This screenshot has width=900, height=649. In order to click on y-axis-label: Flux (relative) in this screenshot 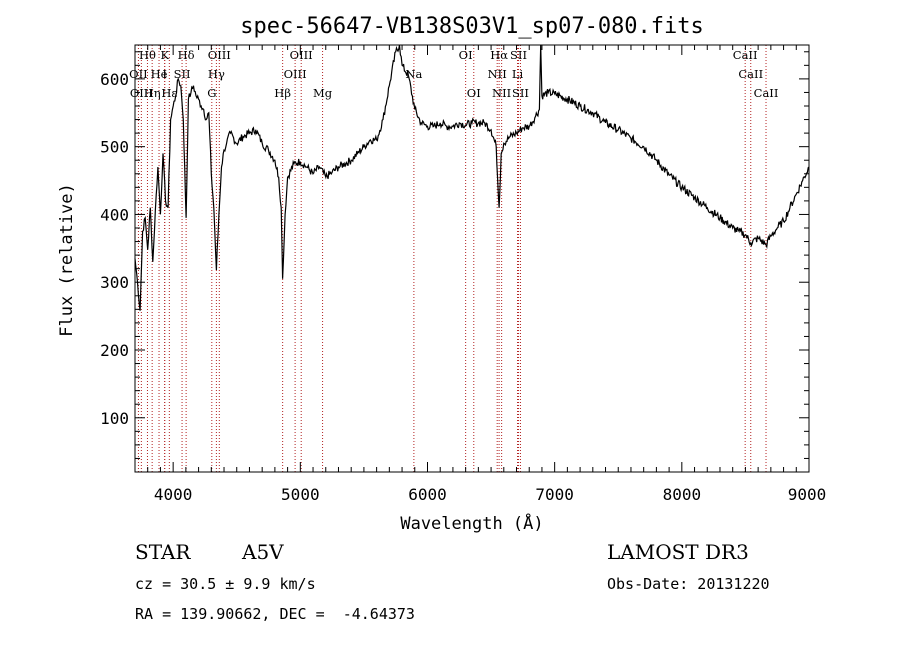, I will do `click(67, 260)`.